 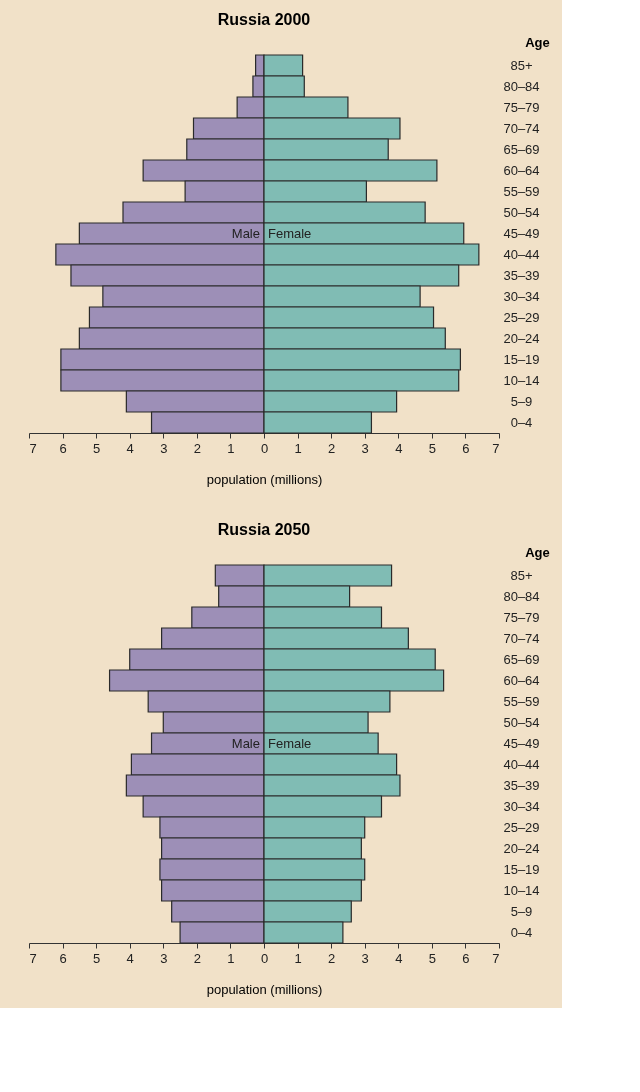 I want to click on chart-title: Russia 2000, so click(x=264, y=19).